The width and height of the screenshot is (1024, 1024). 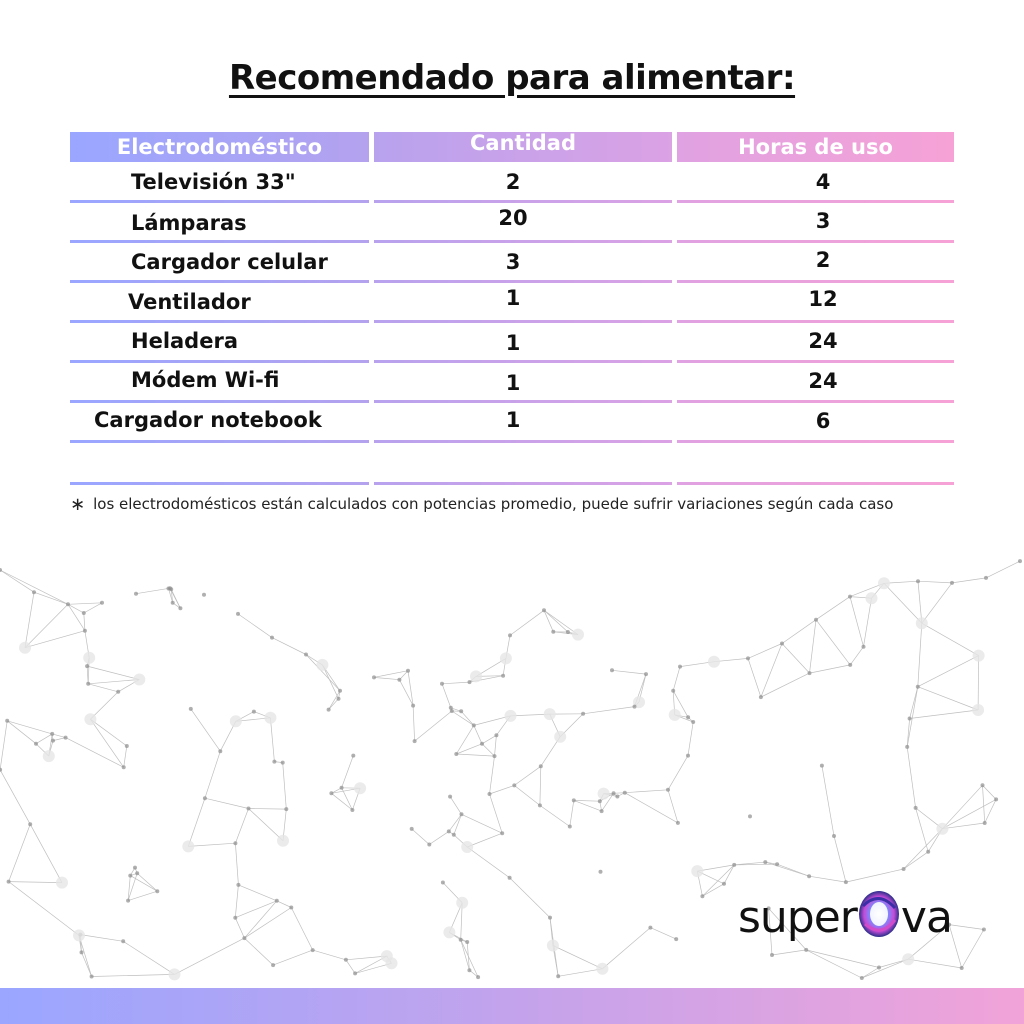 What do you see at coordinates (205, 380) in the screenshot?
I see `row-name: Módem Wi-fi` at bounding box center [205, 380].